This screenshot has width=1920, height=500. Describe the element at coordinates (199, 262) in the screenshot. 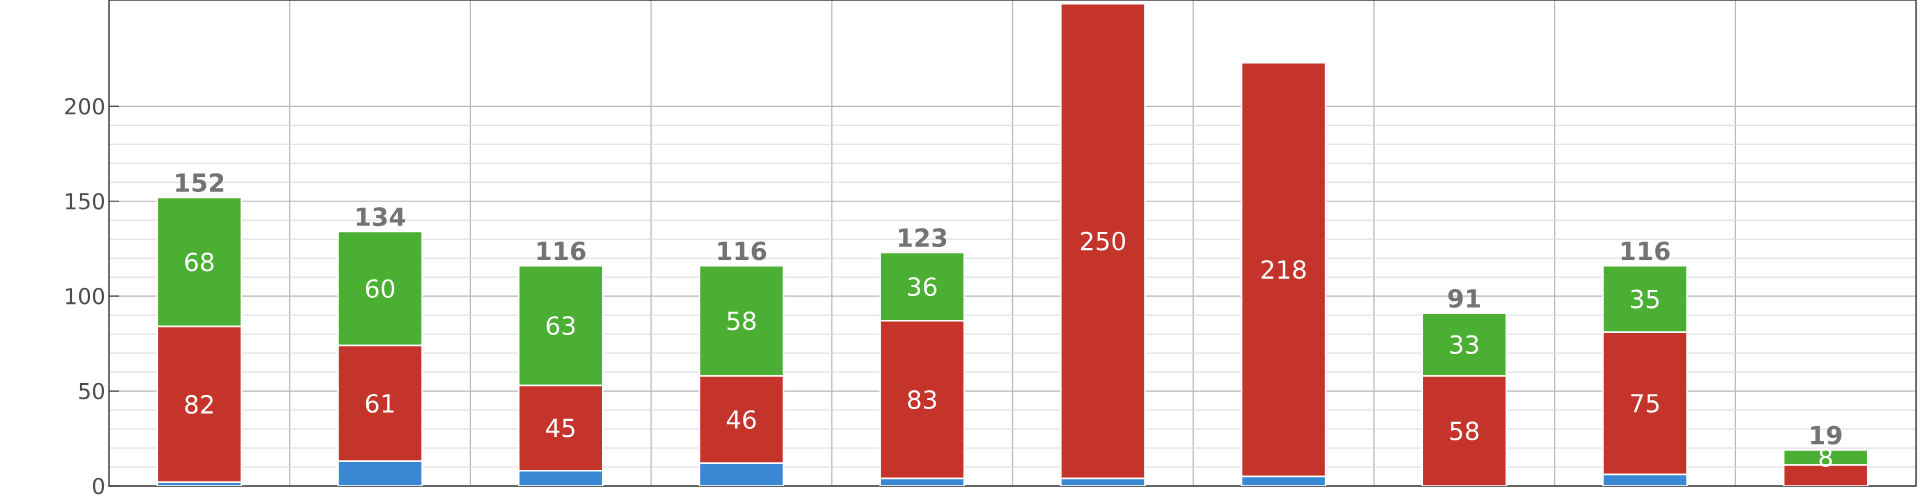

I see `data-label: 68` at that location.